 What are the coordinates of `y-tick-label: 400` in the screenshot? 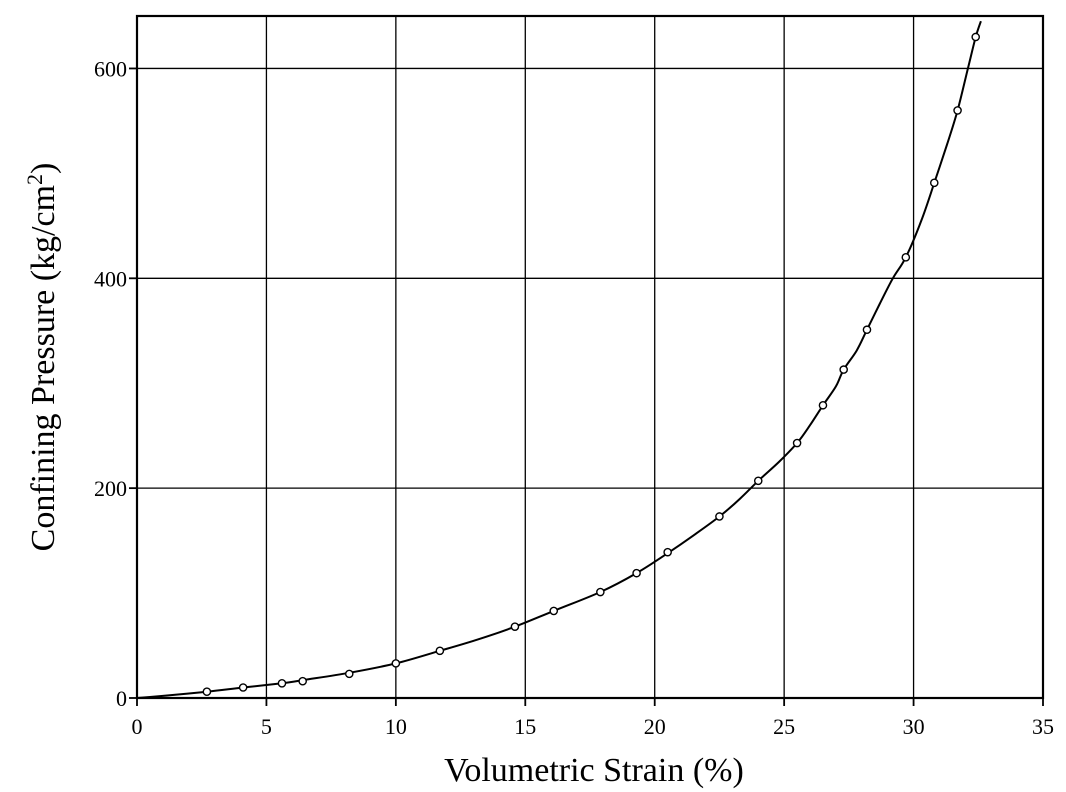 It's located at (110, 278).